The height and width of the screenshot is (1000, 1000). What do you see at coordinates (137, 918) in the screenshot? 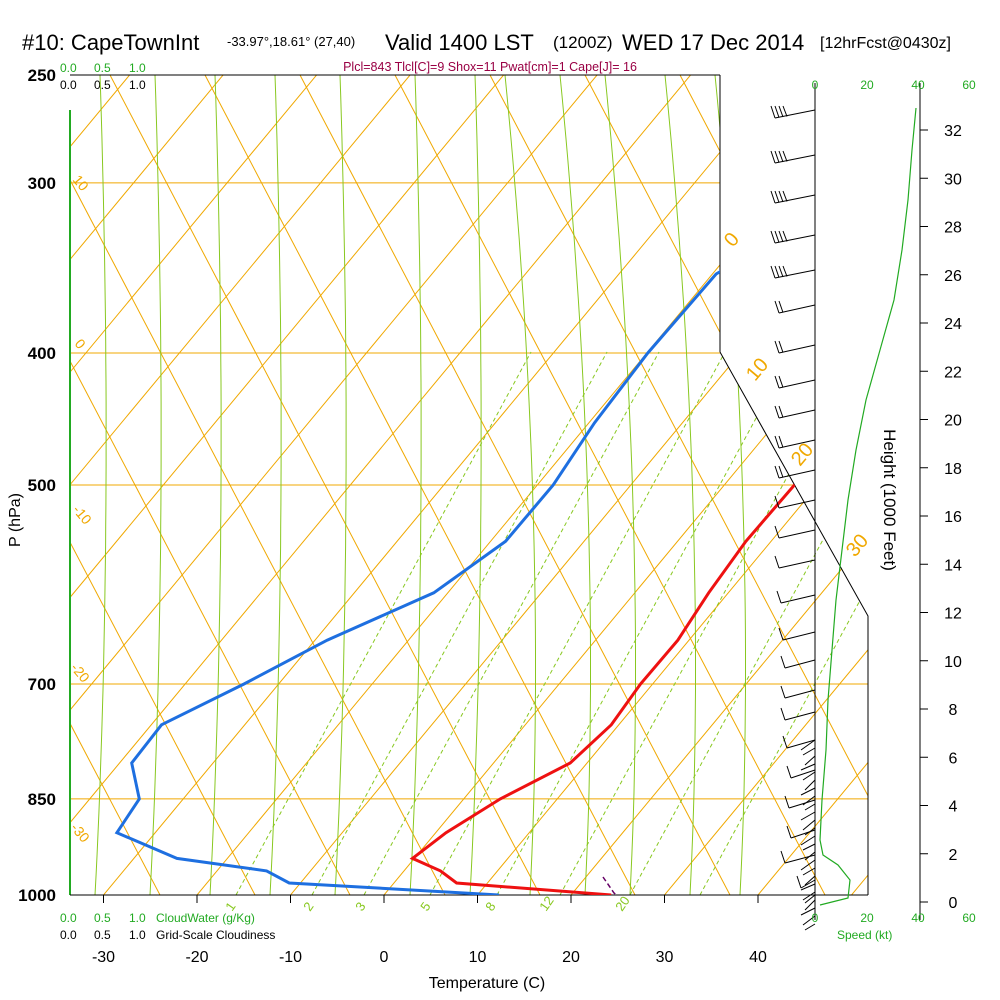
I see `cloud-scale-bottom-green-2: 1.0` at bounding box center [137, 918].